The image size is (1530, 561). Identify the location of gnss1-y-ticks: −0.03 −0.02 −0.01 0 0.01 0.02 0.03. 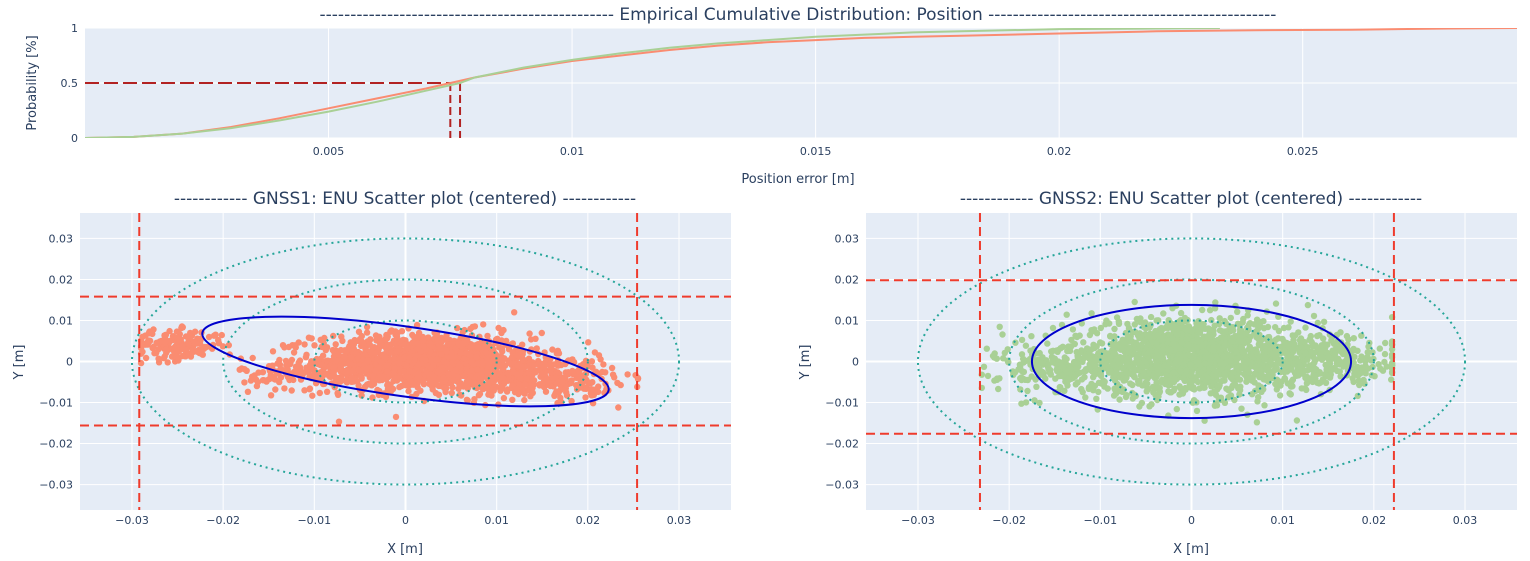
(56, 361).